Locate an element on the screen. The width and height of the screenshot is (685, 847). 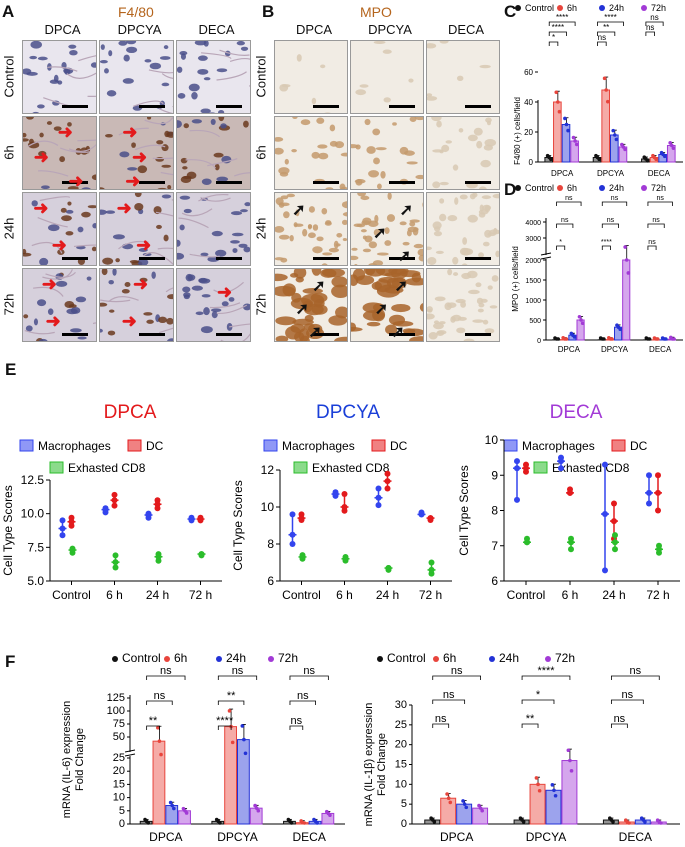
y-tick-label: 100 is located at coordinates (116, 711).